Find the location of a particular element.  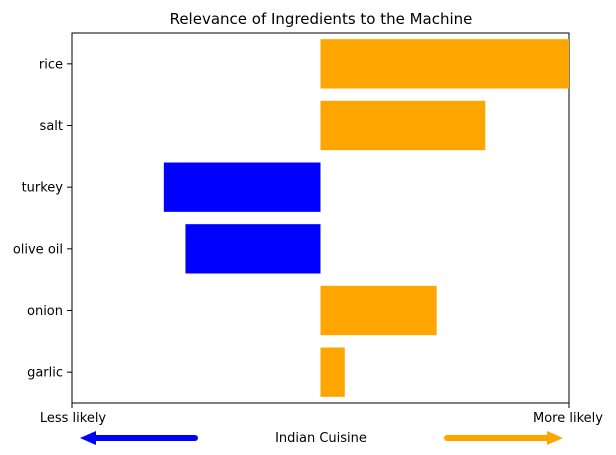

bar-garlic is located at coordinates (332, 372).